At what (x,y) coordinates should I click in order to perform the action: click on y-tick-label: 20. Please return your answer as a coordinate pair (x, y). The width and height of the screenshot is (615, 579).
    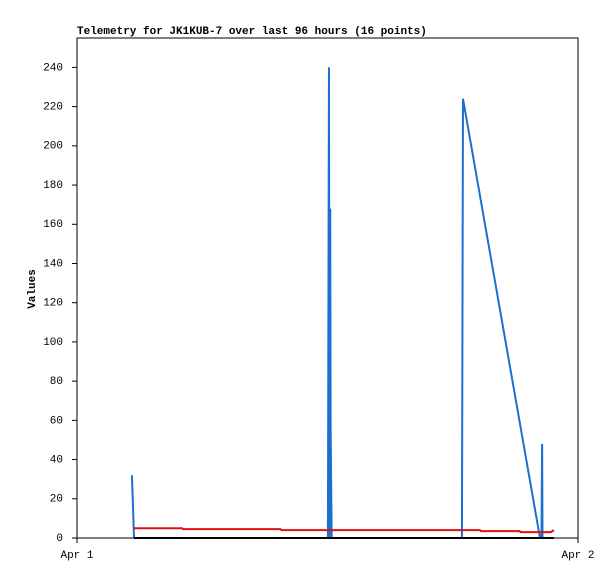
    Looking at the image, I should click on (56, 500).